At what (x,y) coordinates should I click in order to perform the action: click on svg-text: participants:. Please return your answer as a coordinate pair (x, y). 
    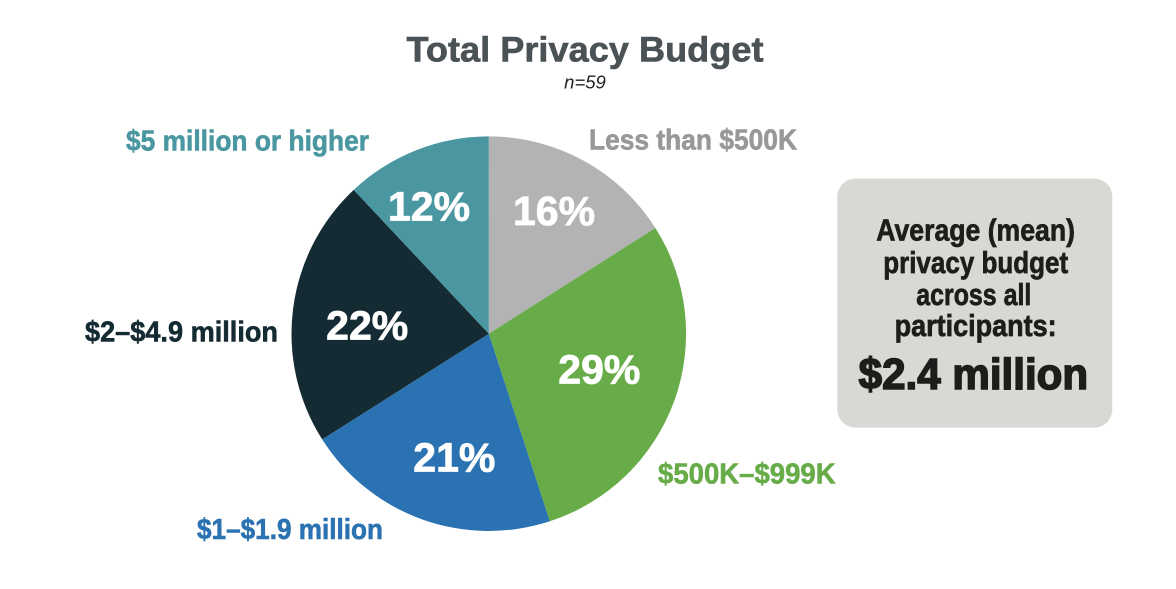
    Looking at the image, I should click on (976, 326).